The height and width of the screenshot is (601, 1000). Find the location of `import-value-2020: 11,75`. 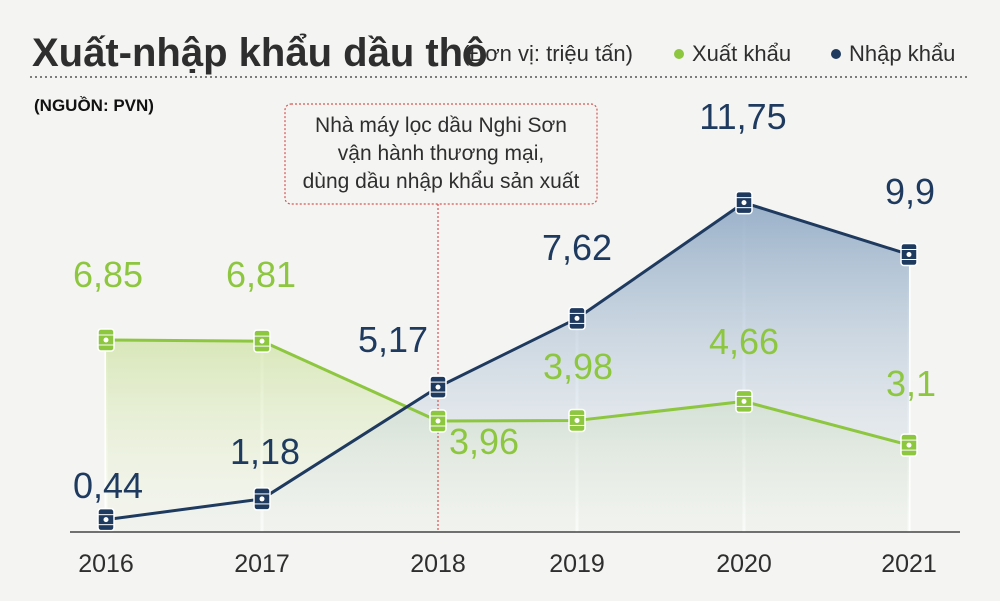

import-value-2020: 11,75 is located at coordinates (742, 116).